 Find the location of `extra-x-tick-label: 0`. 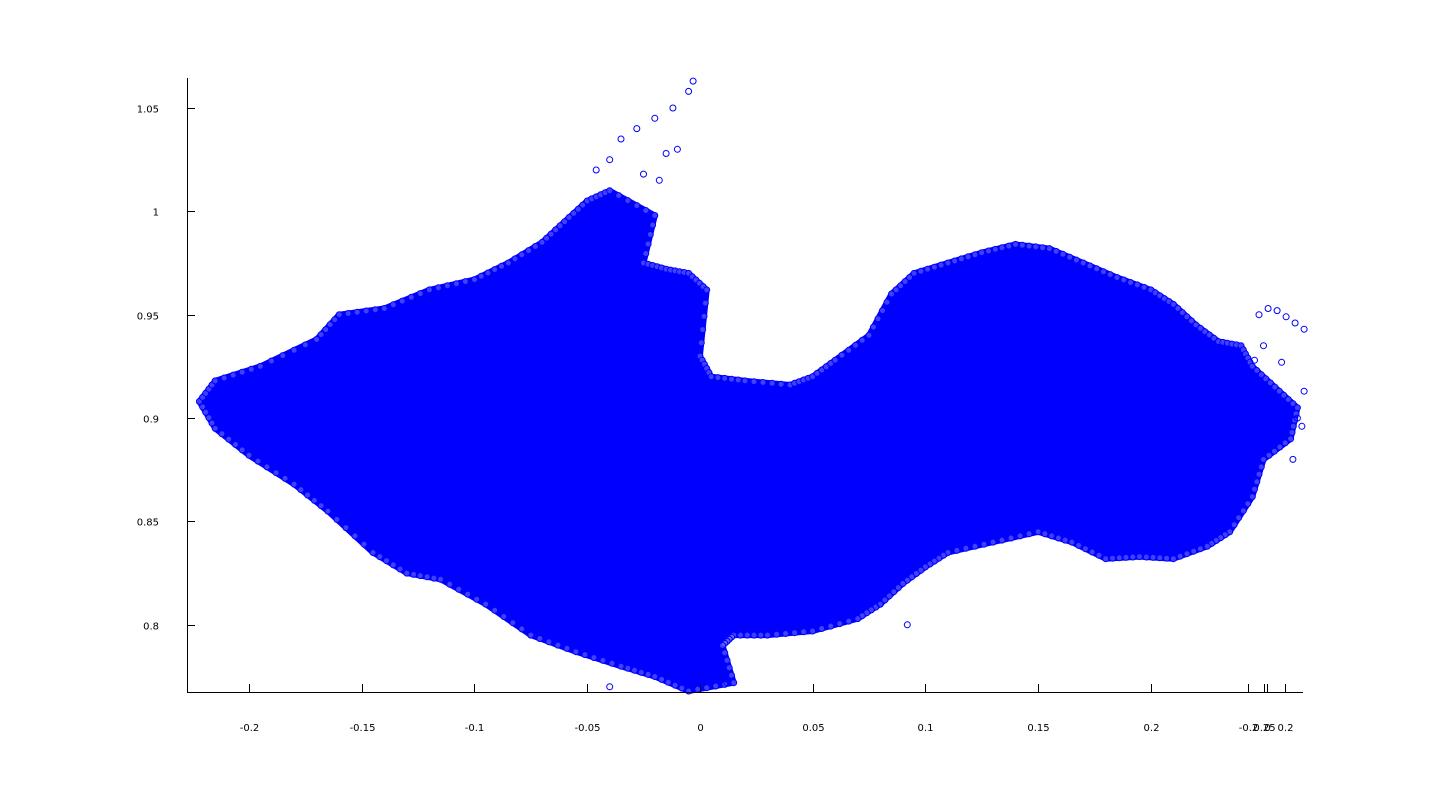

extra-x-tick-label: 0 is located at coordinates (1267, 728).